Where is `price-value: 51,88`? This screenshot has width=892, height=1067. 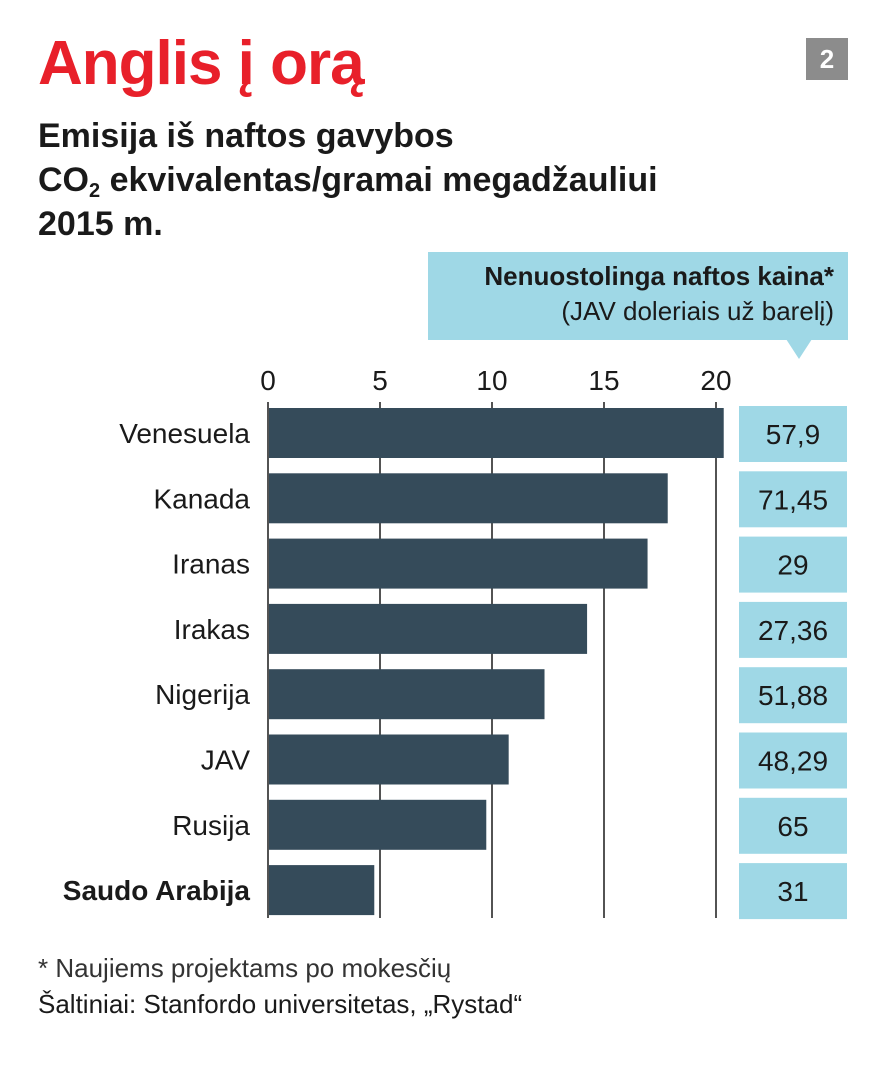
price-value: 51,88 is located at coordinates (793, 695).